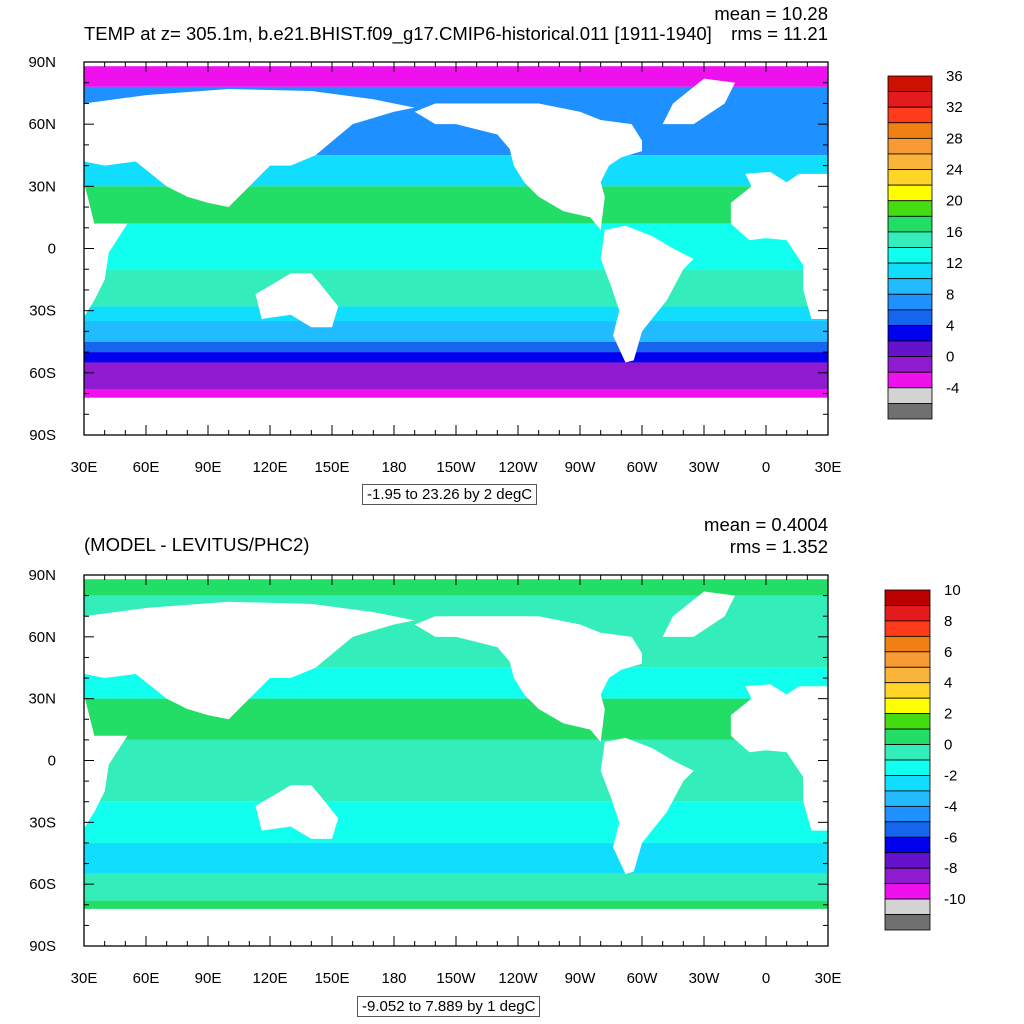 This screenshot has width=1024, height=1024. I want to click on mean-stat: mean = 0.4004, so click(766, 524).